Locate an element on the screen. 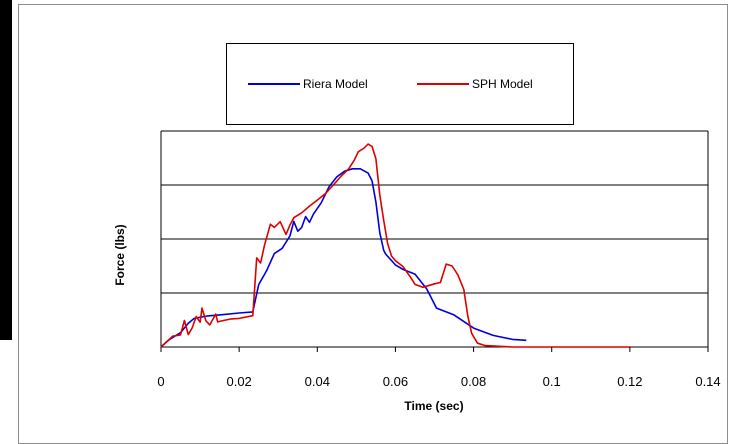  legend-item-sph: SPH Model is located at coordinates (475, 84).